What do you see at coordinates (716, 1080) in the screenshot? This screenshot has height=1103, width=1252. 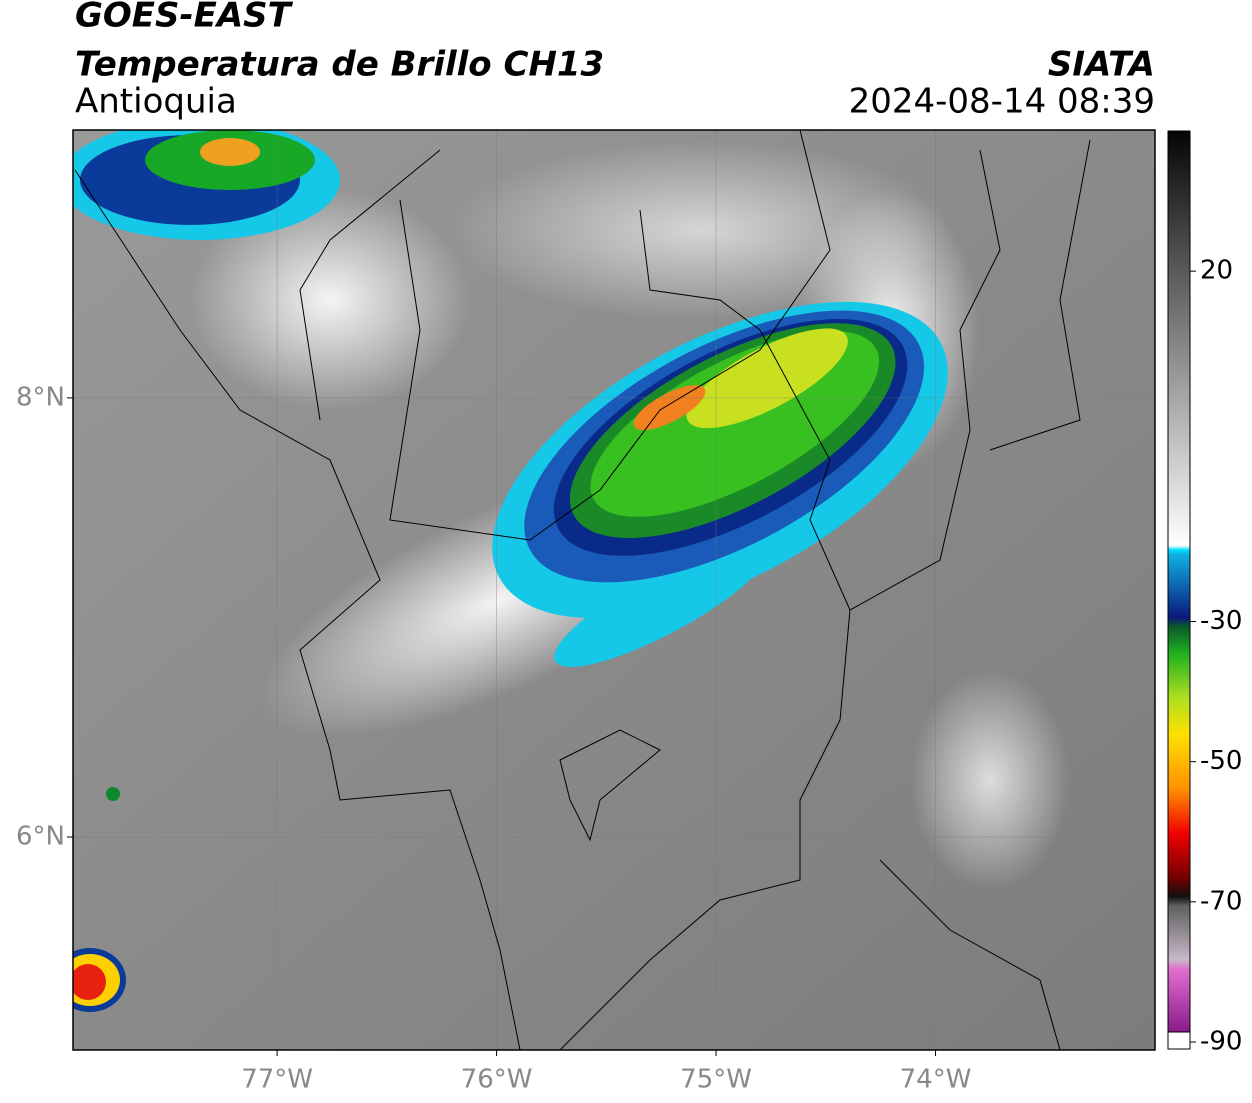 I see `x-tick-label: 75°W` at bounding box center [716, 1080].